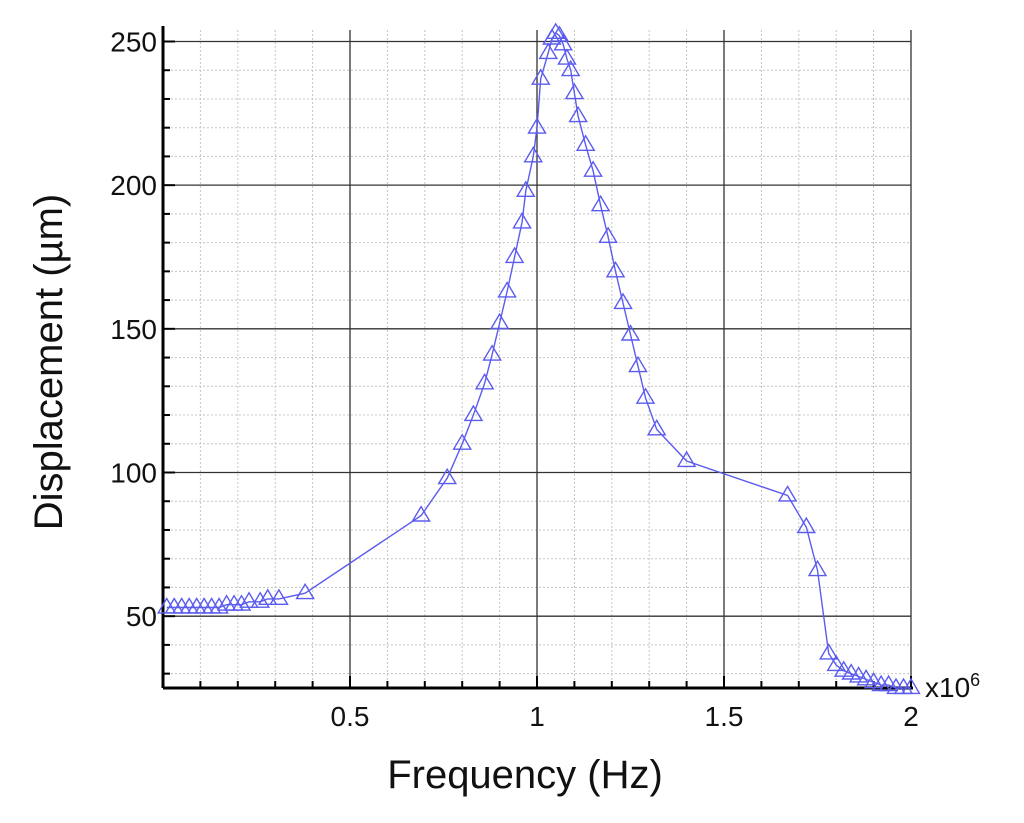 The image size is (1024, 823). What do you see at coordinates (133, 41) in the screenshot?
I see `y-tick-label: 250` at bounding box center [133, 41].